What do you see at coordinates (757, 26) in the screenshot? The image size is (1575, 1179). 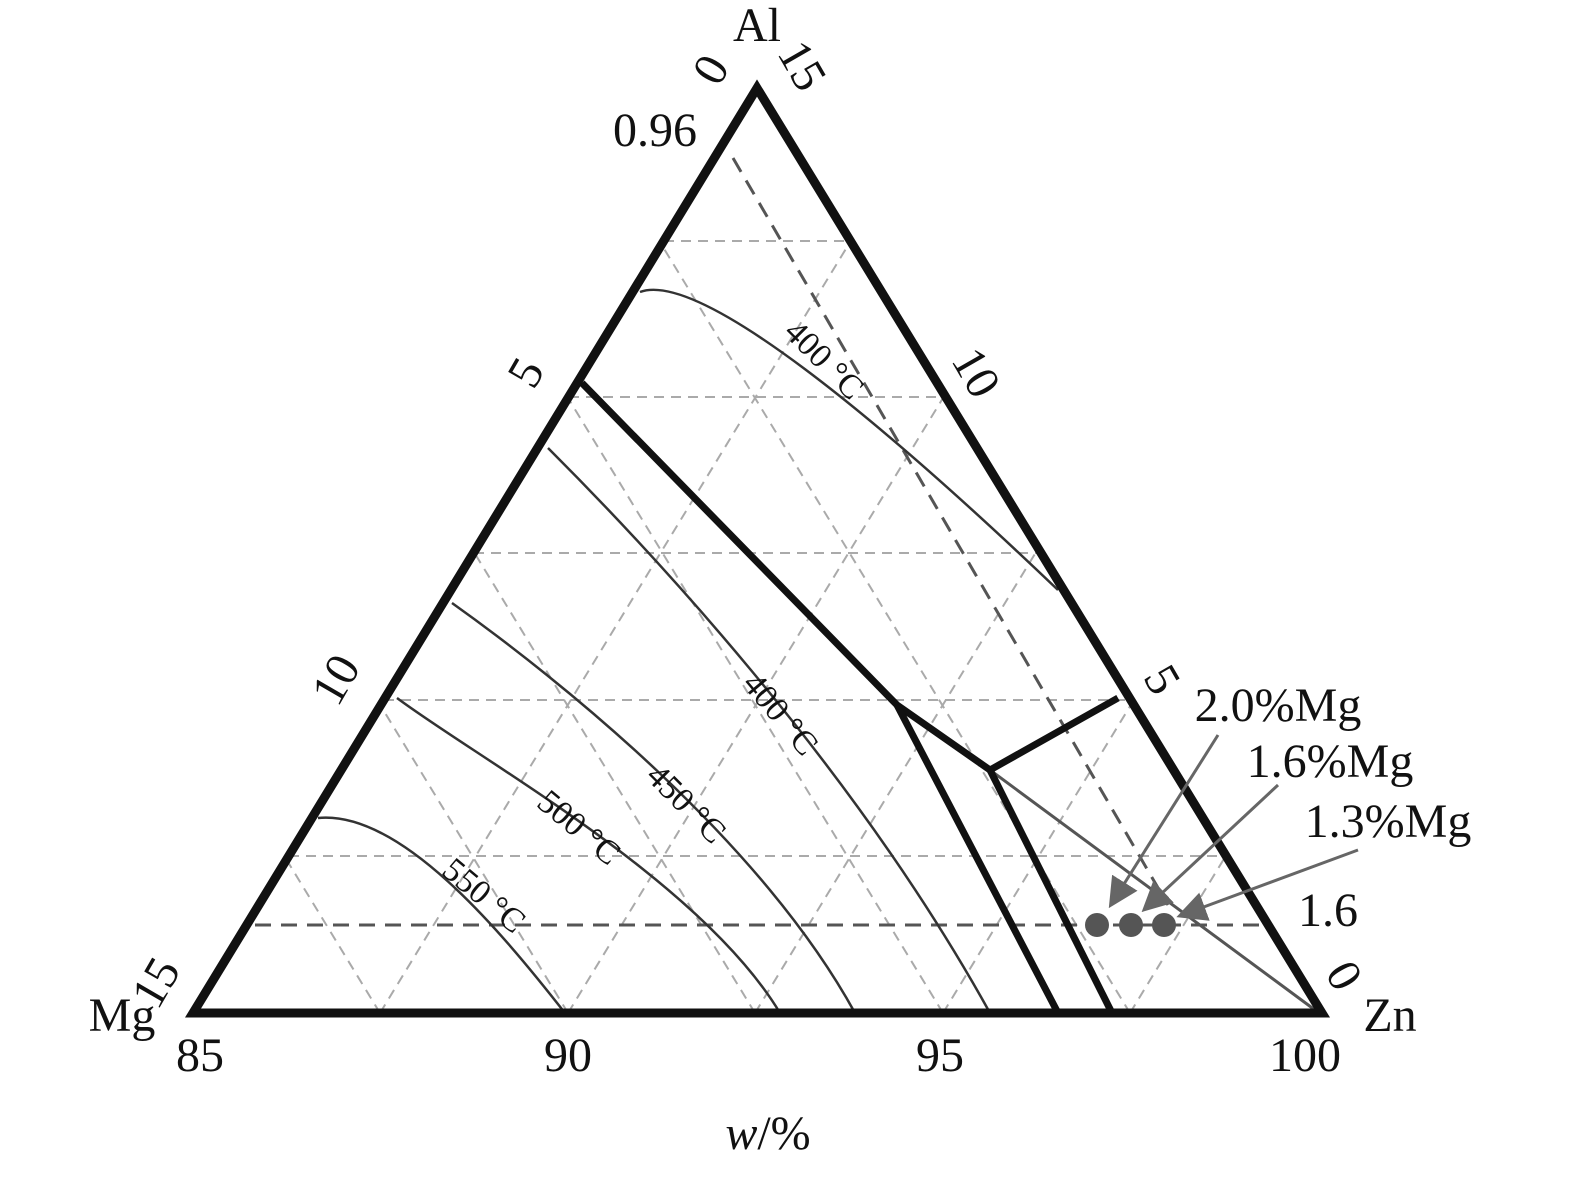 I see `vertex-label: Al` at bounding box center [757, 26].